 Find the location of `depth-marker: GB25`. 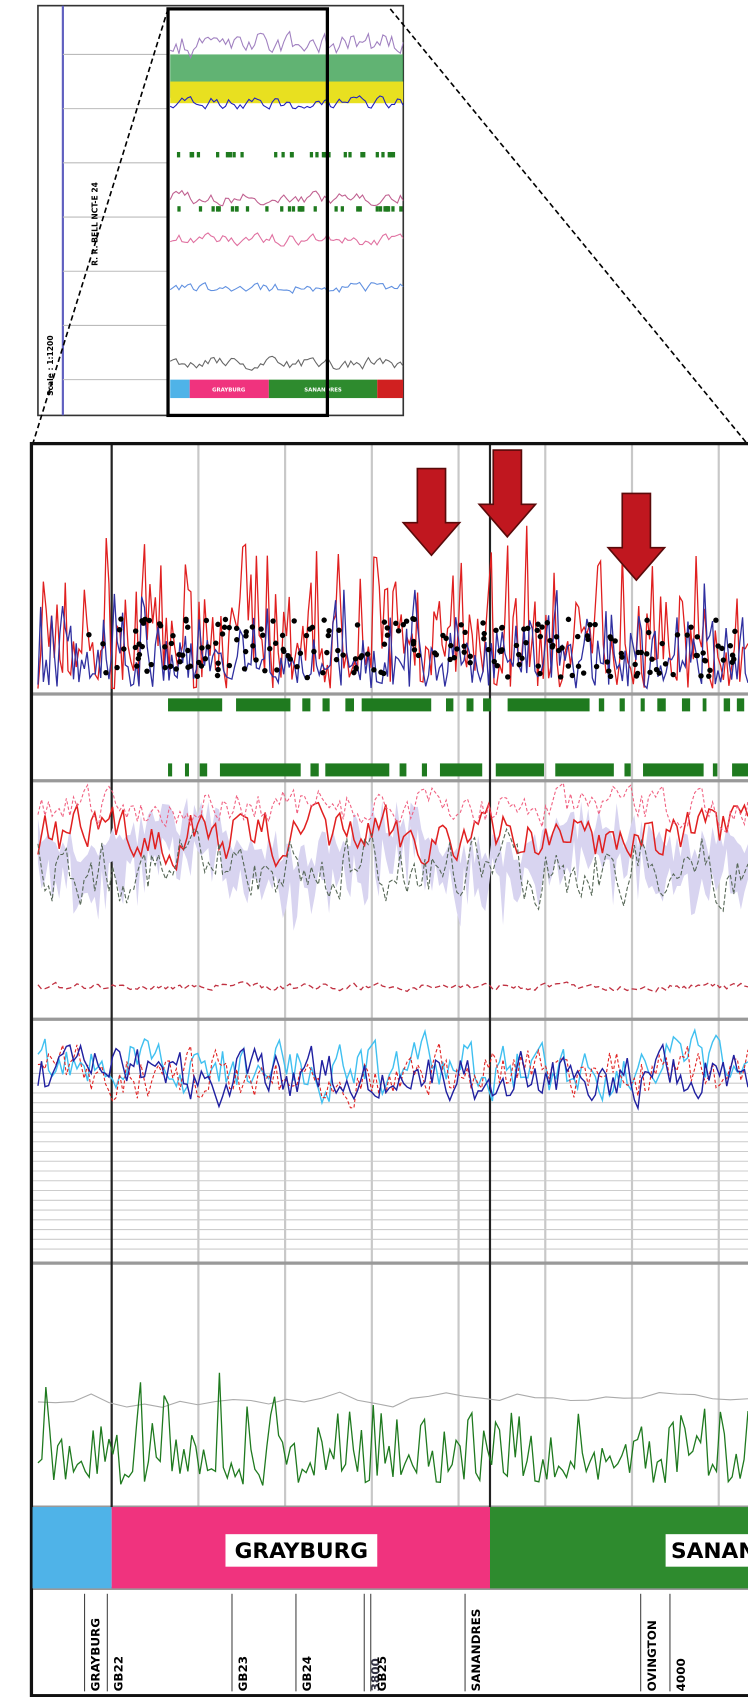

depth-marker: GB25 is located at coordinates (382, 1673).